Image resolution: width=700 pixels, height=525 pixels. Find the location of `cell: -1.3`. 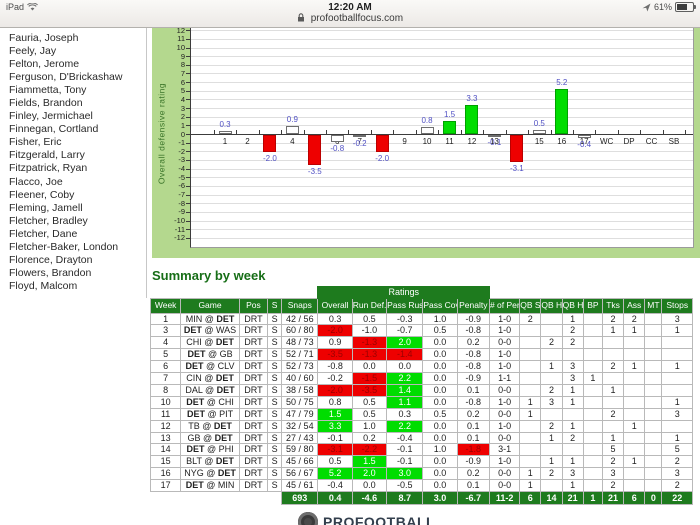

cell: -1.3 is located at coordinates (369, 355).